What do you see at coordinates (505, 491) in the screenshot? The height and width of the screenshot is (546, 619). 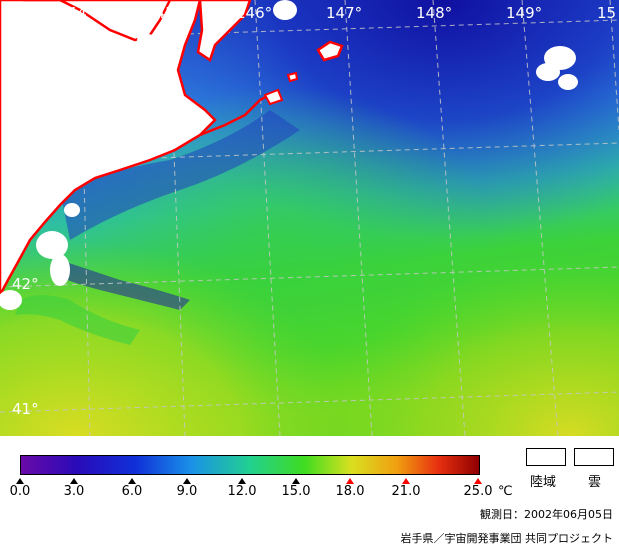 I see `temperature-unit: ℃` at bounding box center [505, 491].